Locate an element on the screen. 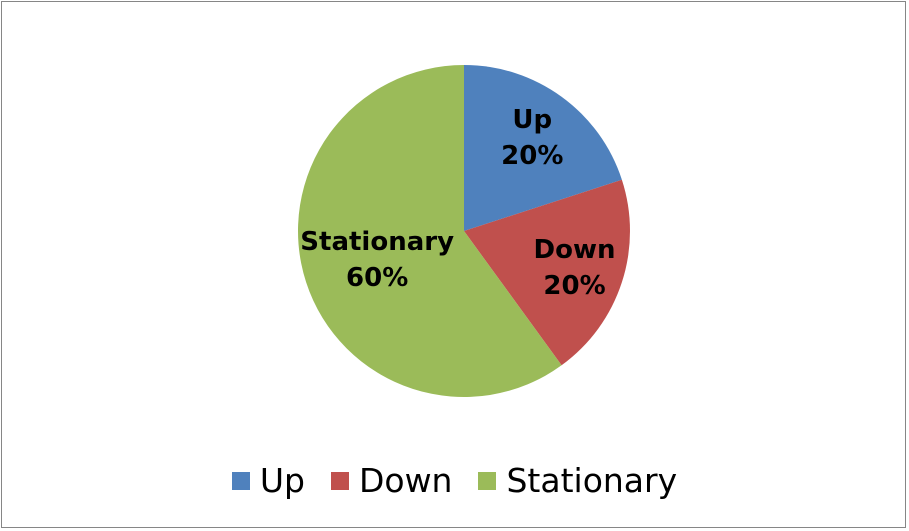  pie-slice-up is located at coordinates (543, 148).